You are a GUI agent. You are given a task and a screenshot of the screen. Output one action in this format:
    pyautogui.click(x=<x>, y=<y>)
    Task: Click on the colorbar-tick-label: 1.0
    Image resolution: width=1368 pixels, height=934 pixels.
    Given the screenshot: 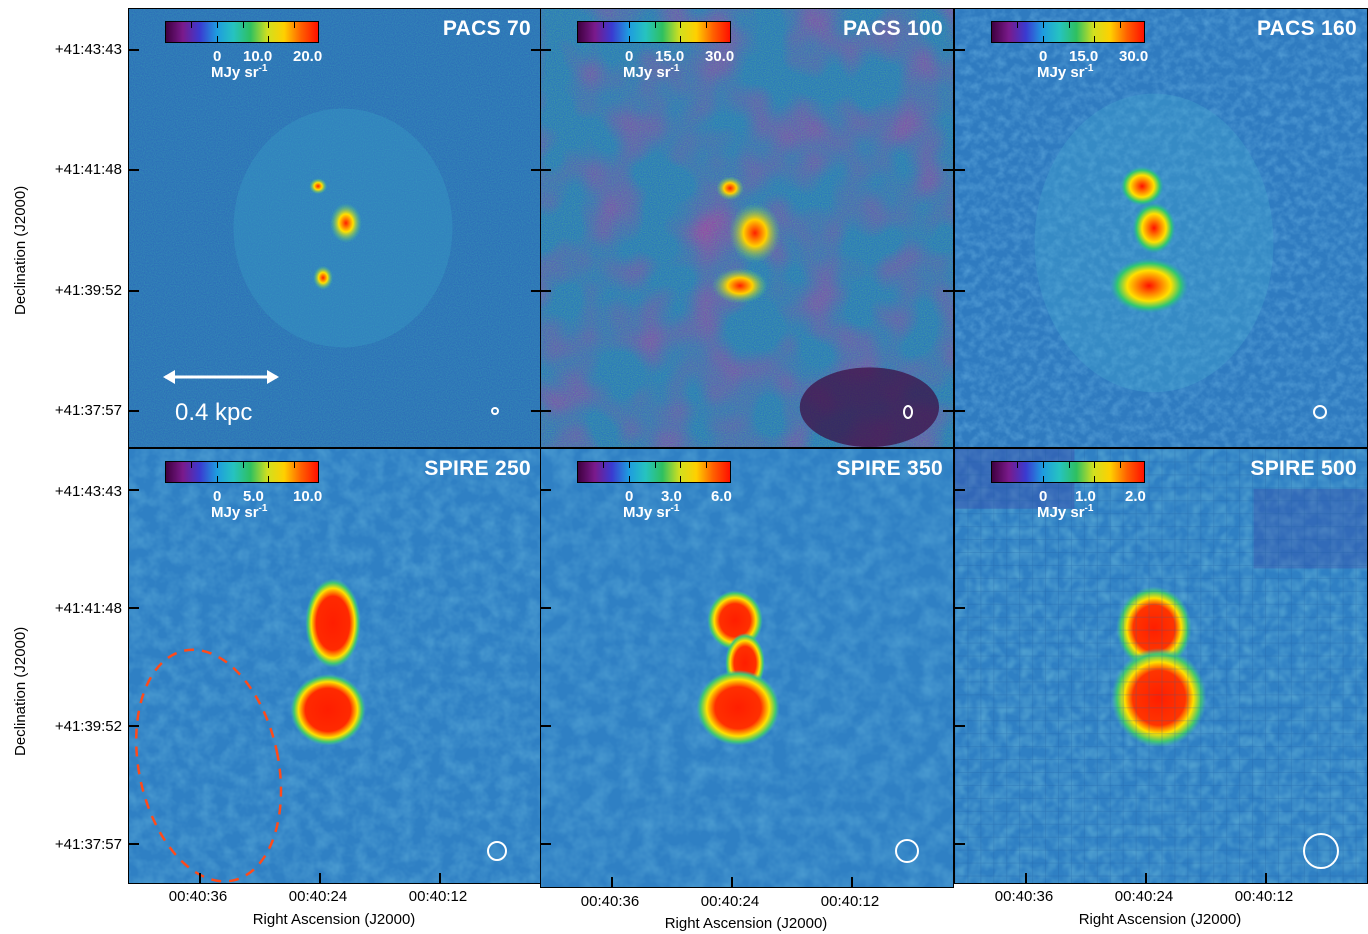 What is the action you would take?
    pyautogui.click(x=1085, y=496)
    